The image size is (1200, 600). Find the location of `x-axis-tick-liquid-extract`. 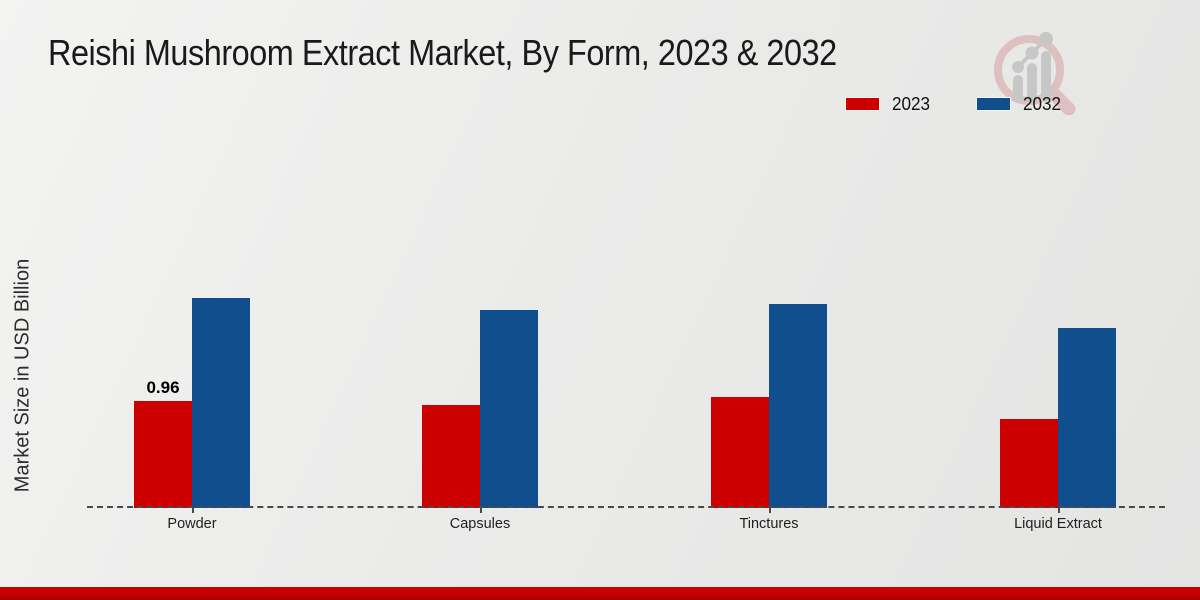

x-axis-tick-liquid-extract is located at coordinates (1059, 510).